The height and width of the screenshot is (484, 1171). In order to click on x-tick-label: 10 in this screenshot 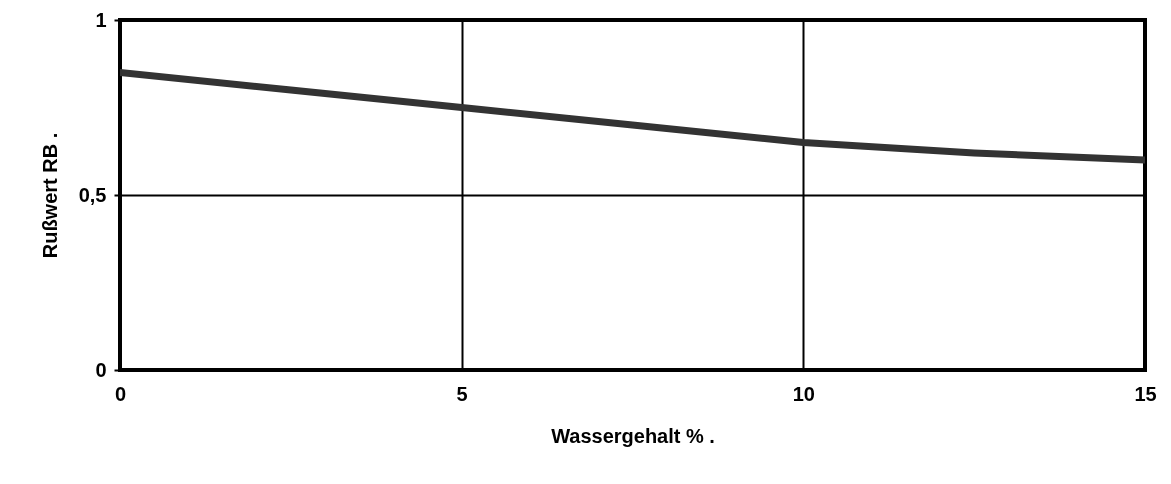, I will do `click(803, 393)`.